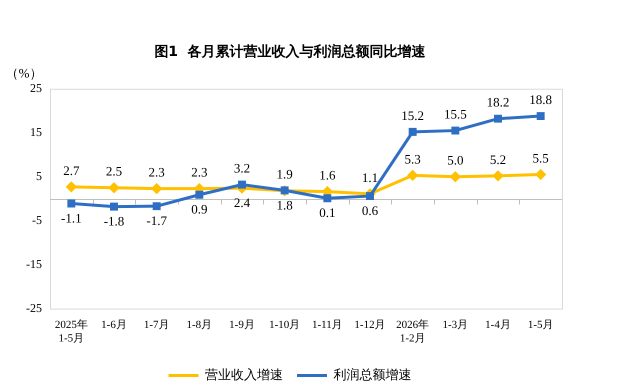 The height and width of the screenshot is (392, 640). I want to click on data-label: 5.2, so click(498, 159).